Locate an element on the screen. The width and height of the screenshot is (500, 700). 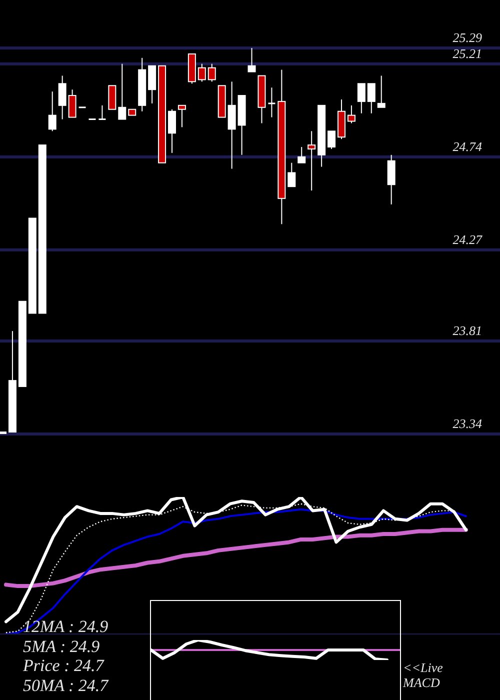
y-tick-label: 25.21 is located at coordinates (467, 53).